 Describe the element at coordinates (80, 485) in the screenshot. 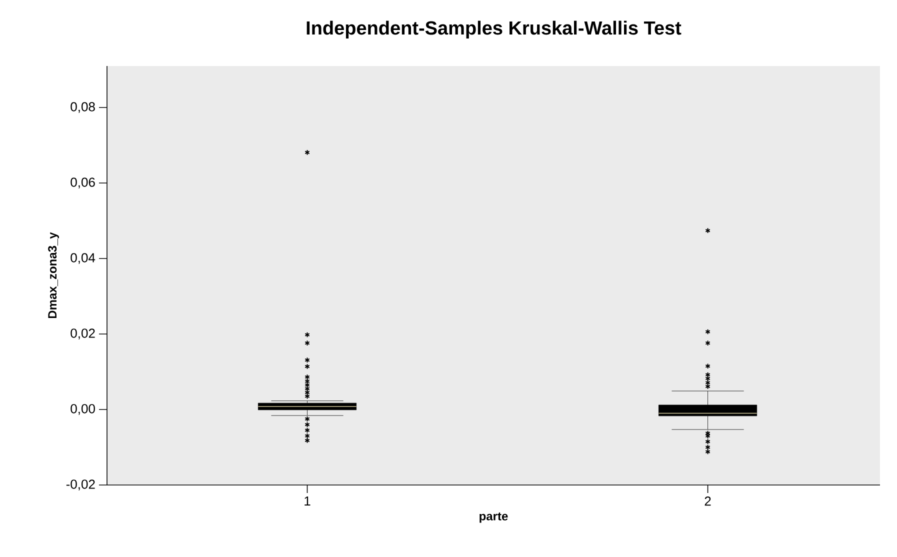

I see `y-tick-label: -0,02` at that location.